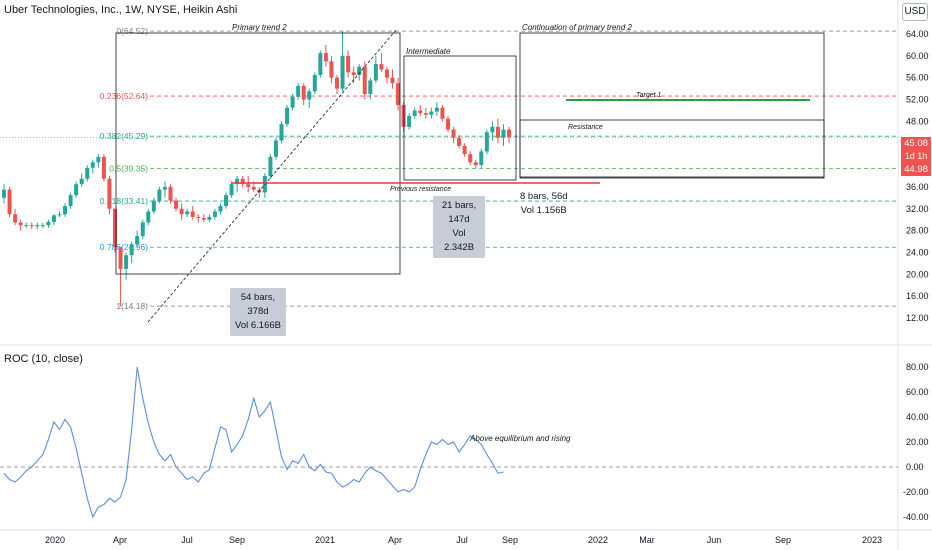 This screenshot has height=550, width=932. Describe the element at coordinates (543, 210) in the screenshot. I see `measure-box-3-vol: Vol 1.156B` at that location.